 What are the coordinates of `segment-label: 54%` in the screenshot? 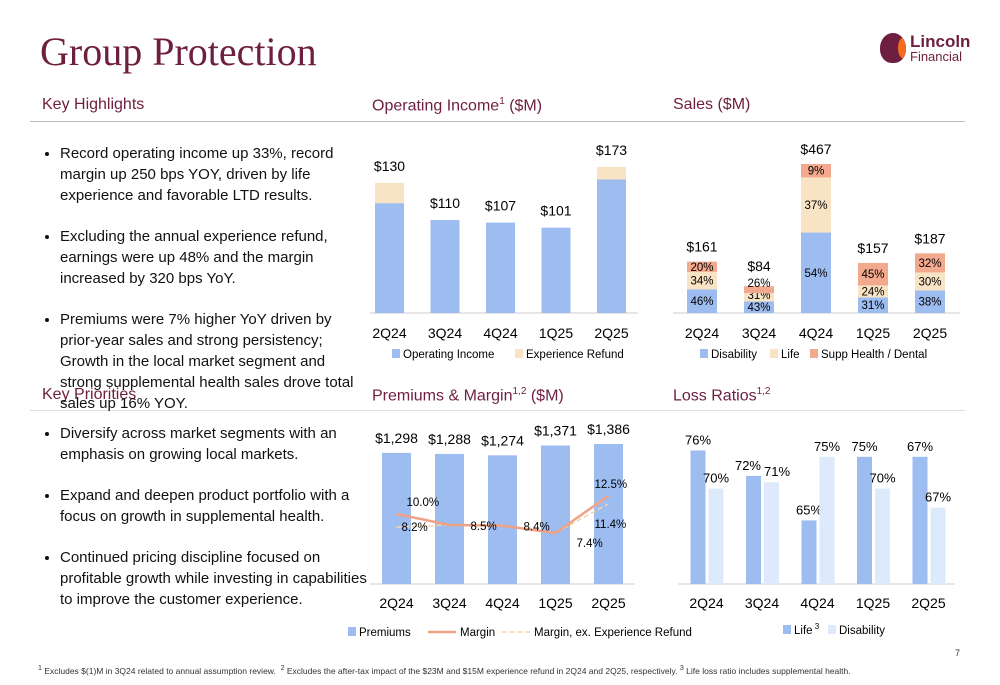 It's located at (815, 274).